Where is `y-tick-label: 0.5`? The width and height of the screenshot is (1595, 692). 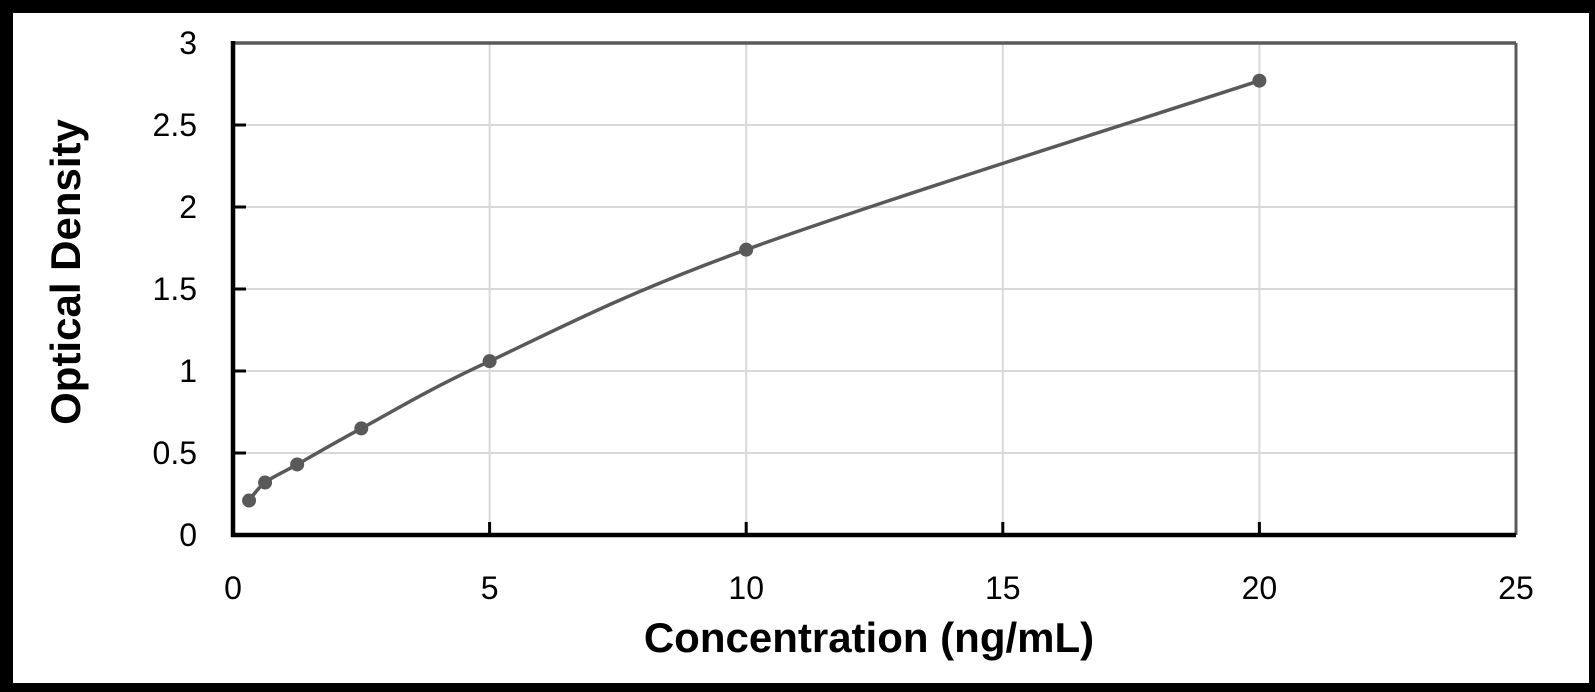
y-tick-label: 0.5 is located at coordinates (175, 453).